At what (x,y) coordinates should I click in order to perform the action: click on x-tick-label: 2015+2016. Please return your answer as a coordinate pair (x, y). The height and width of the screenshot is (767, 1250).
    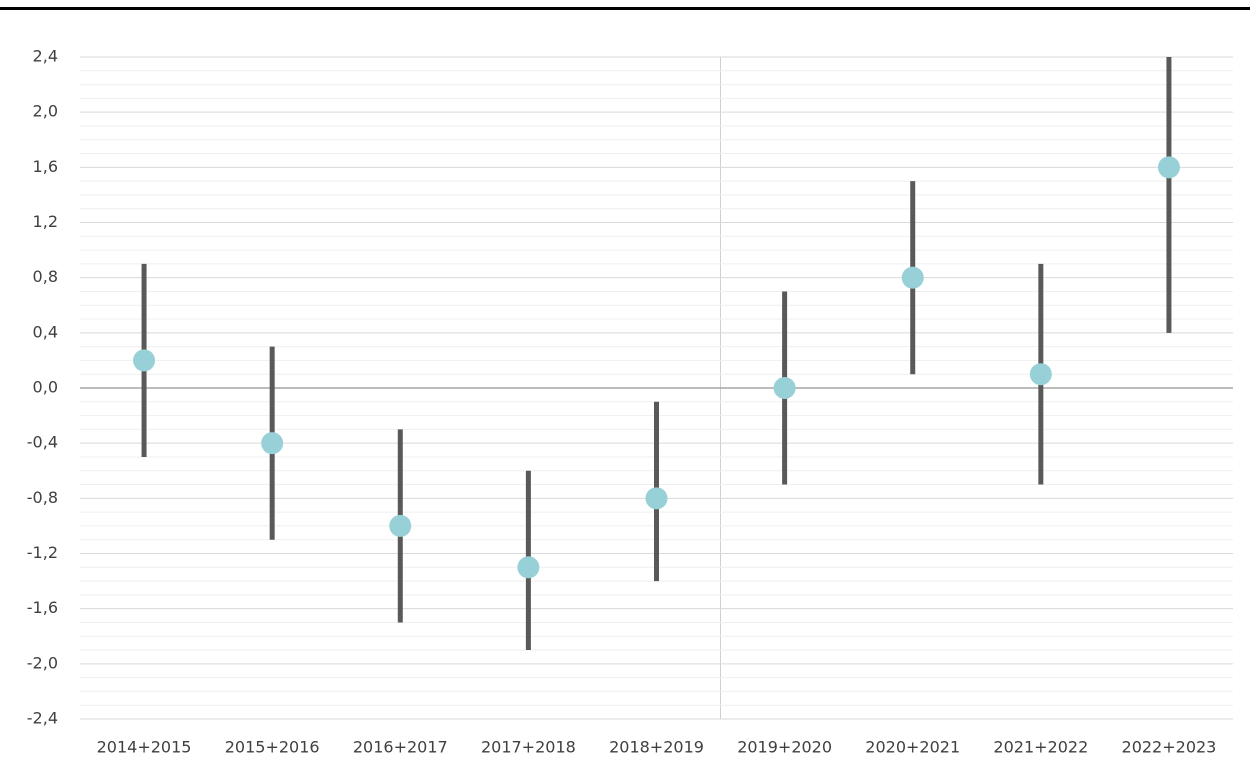
    Looking at the image, I should click on (272, 747).